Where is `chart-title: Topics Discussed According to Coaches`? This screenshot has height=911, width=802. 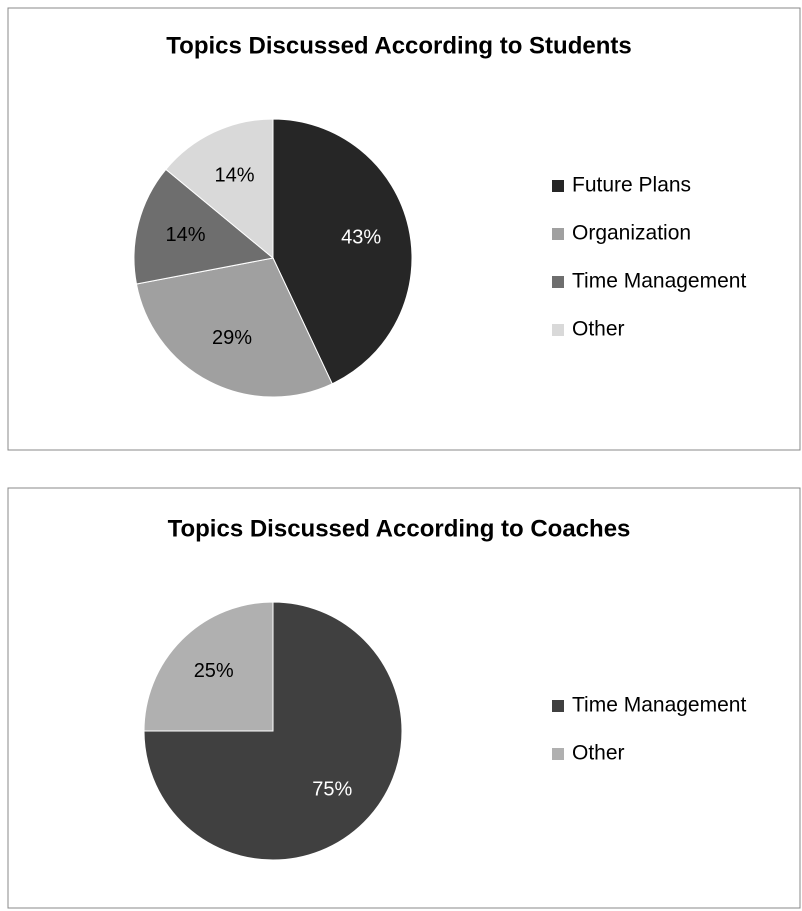
chart-title: Topics Discussed According to Coaches is located at coordinates (399, 528).